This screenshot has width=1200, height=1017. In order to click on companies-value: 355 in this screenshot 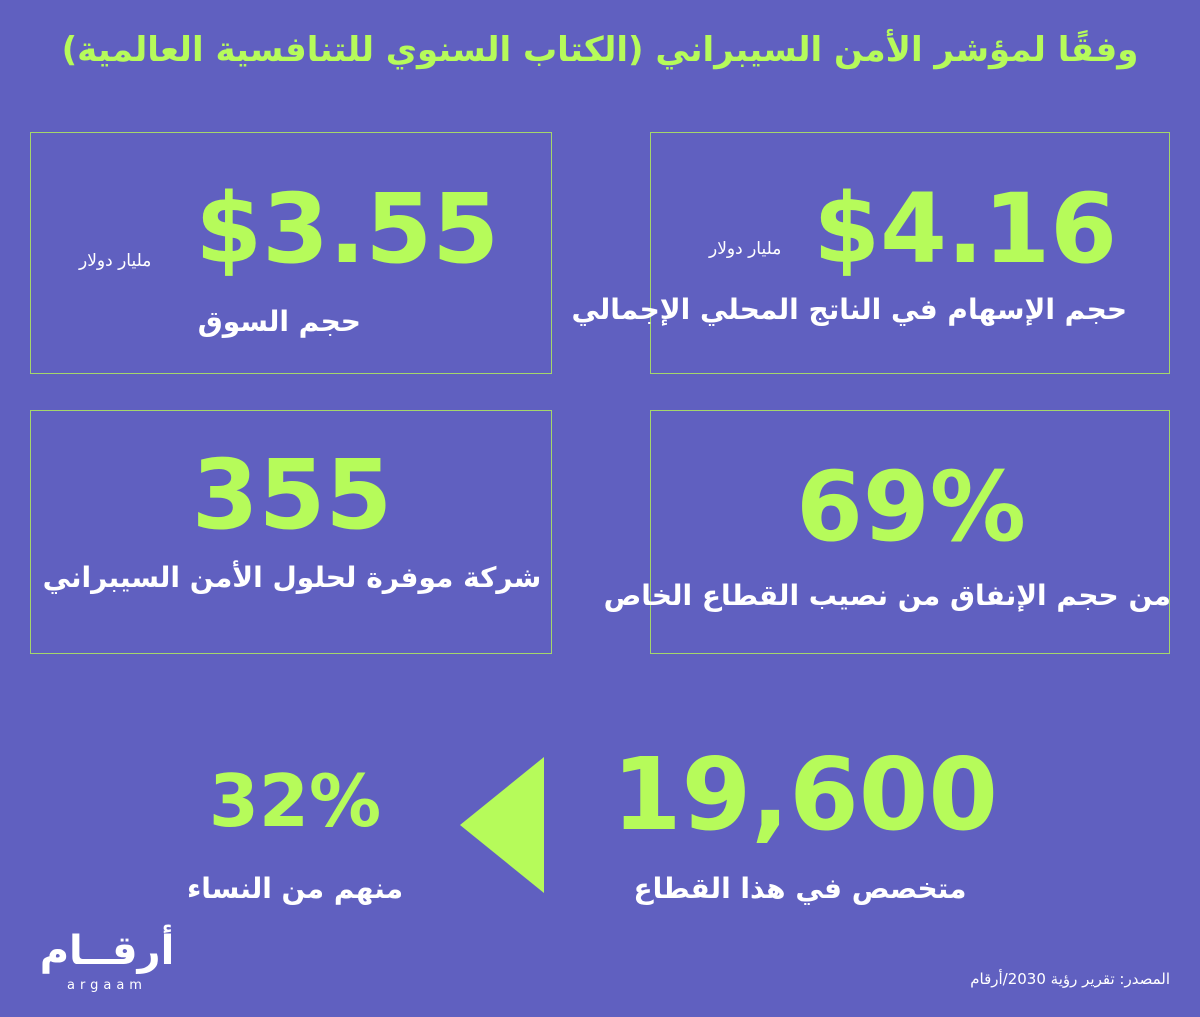, I will do `click(292, 495)`.